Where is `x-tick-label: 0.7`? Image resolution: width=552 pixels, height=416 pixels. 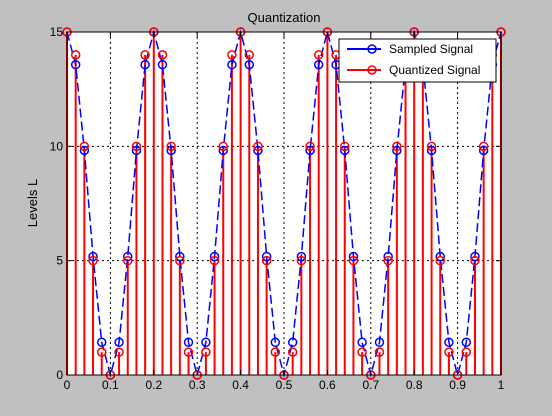 x-tick-label: 0.7 is located at coordinates (370, 385).